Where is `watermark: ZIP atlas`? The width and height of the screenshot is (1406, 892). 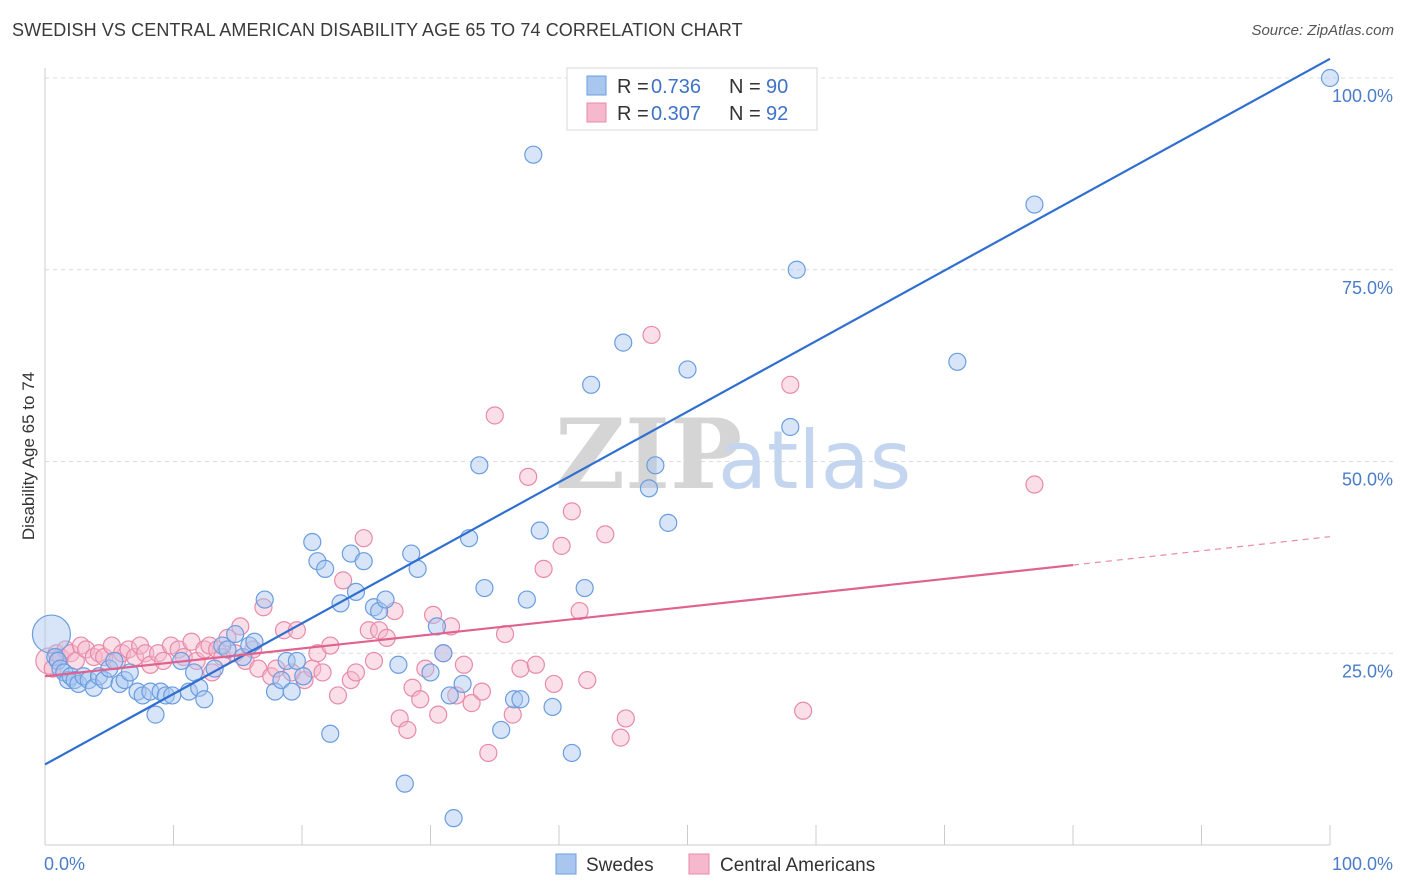 watermark: ZIP atlas is located at coordinates (733, 454).